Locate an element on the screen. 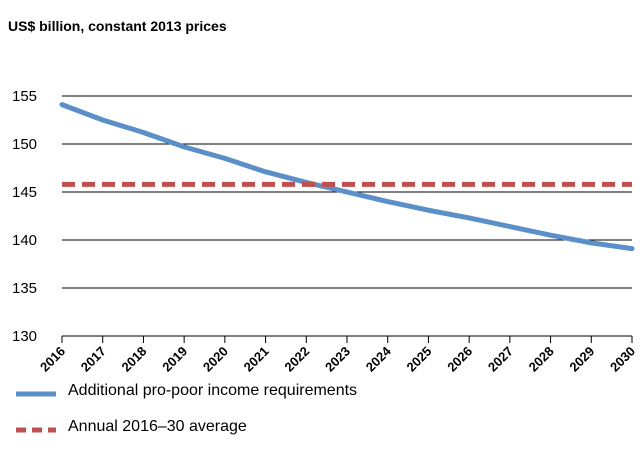  x-tick-label: 2018 is located at coordinates (133, 359).